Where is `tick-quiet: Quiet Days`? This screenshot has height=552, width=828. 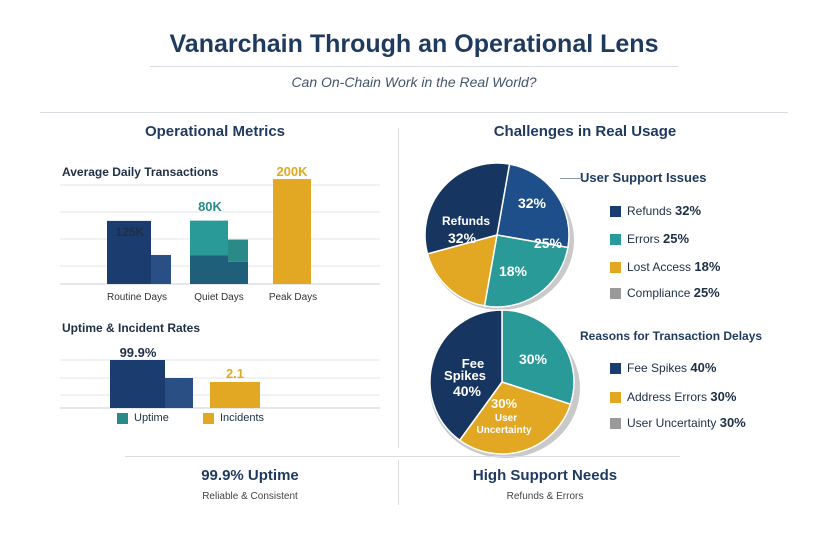
tick-quiet: Quiet Days is located at coordinates (218, 297).